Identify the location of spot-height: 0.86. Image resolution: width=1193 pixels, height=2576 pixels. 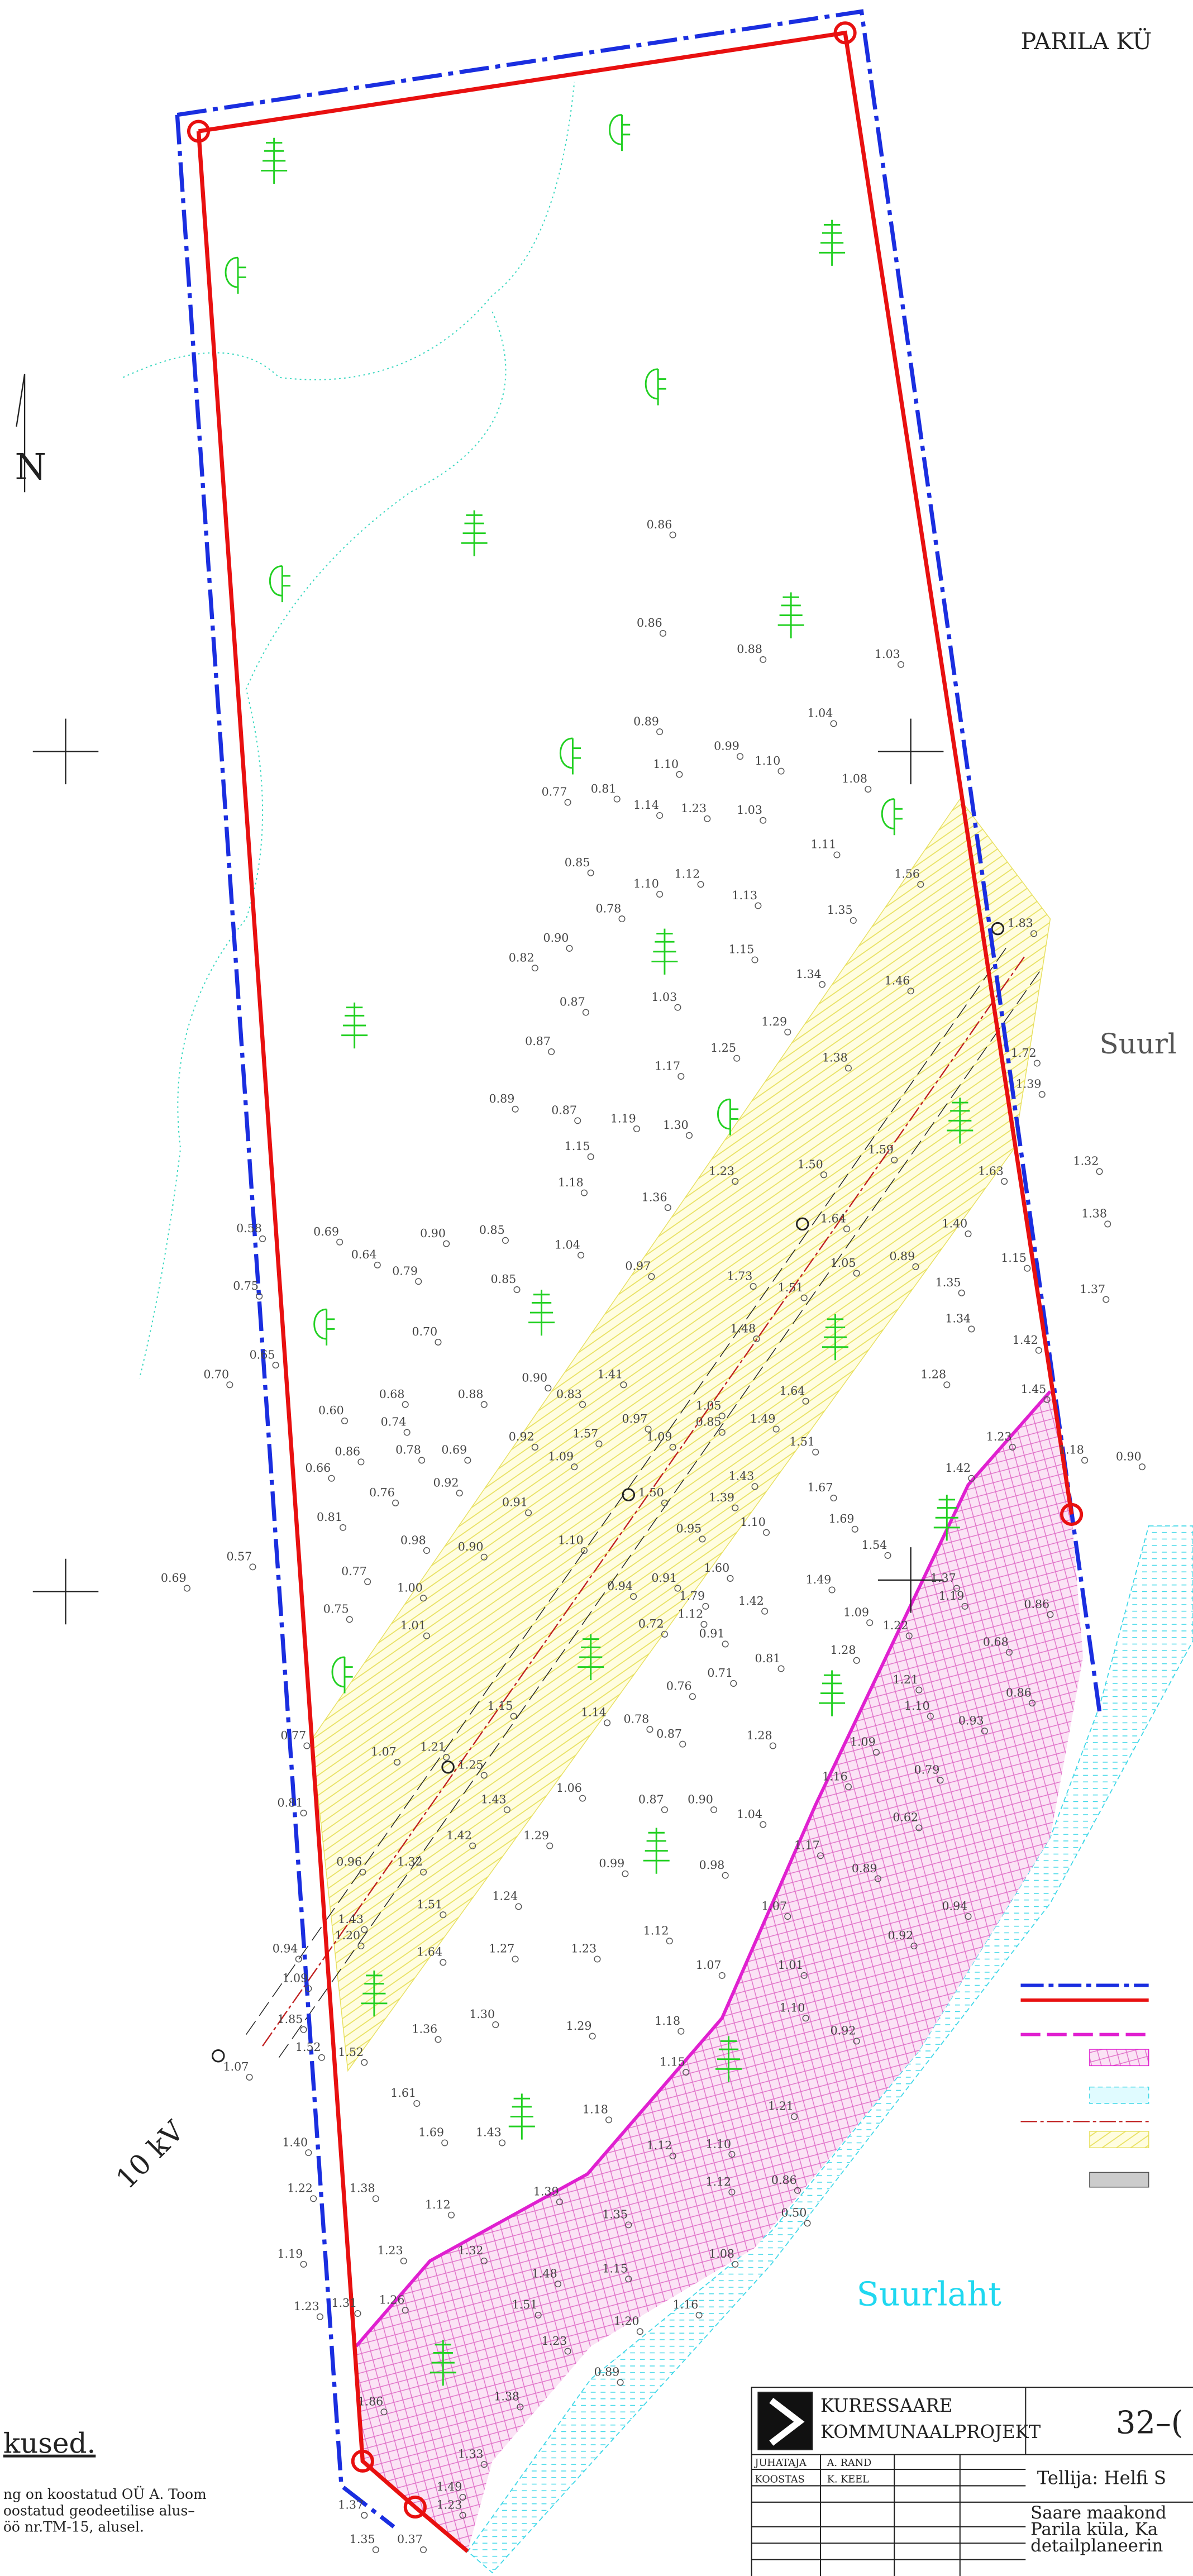
(784, 2180).